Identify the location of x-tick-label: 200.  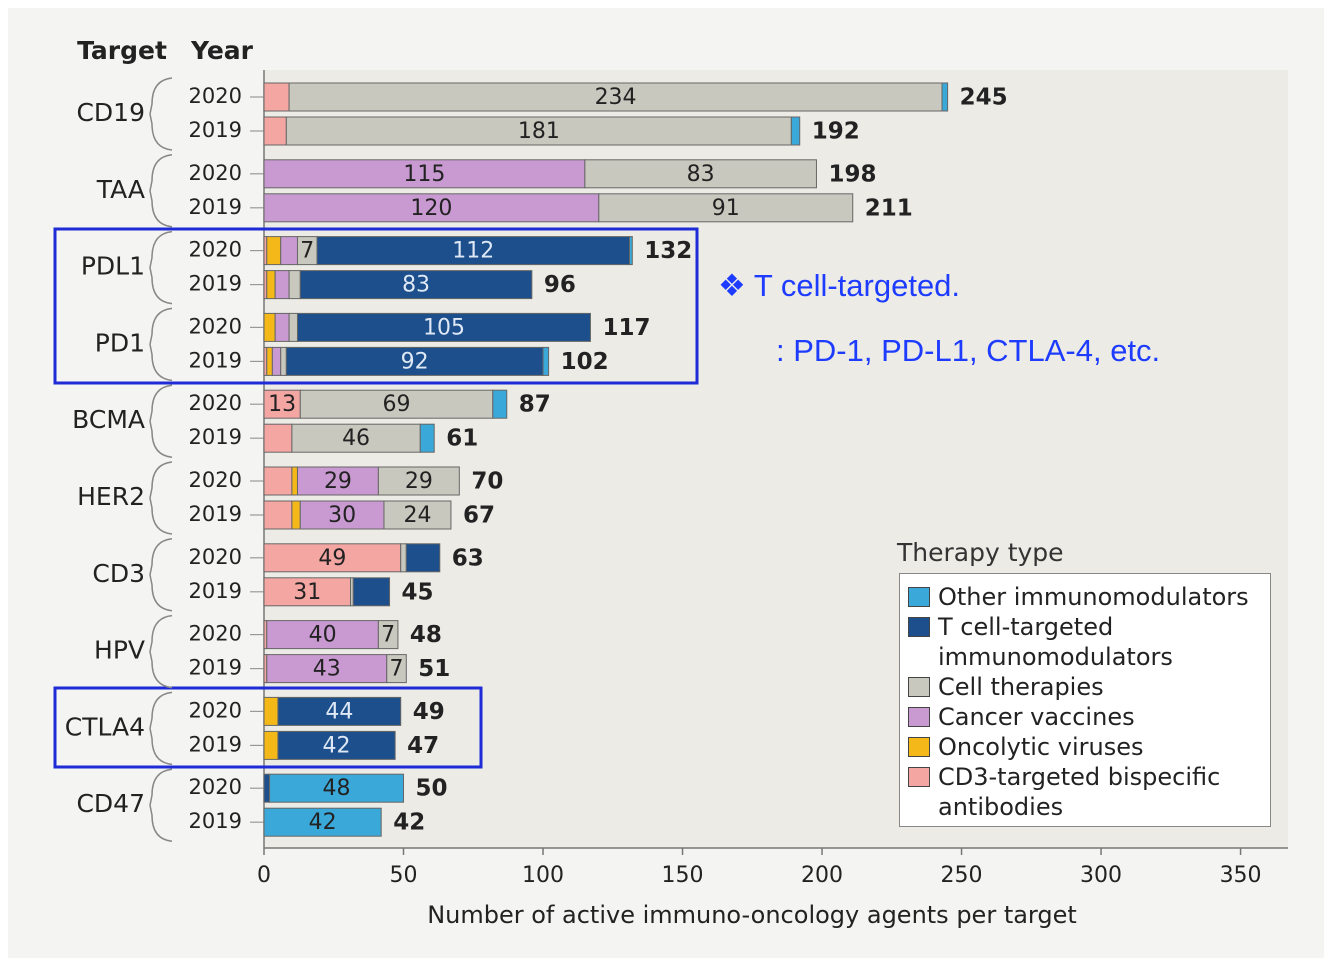
(822, 875).